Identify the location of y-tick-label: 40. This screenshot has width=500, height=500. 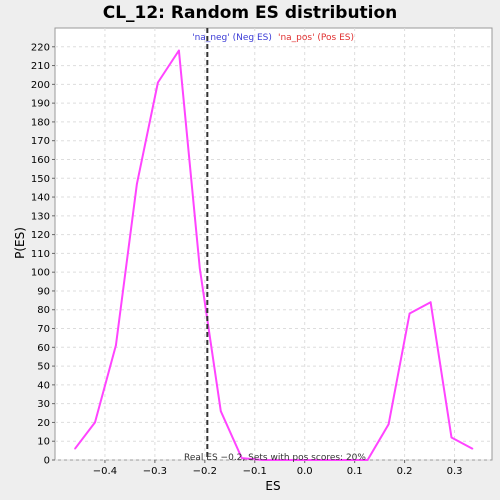
(43, 385).